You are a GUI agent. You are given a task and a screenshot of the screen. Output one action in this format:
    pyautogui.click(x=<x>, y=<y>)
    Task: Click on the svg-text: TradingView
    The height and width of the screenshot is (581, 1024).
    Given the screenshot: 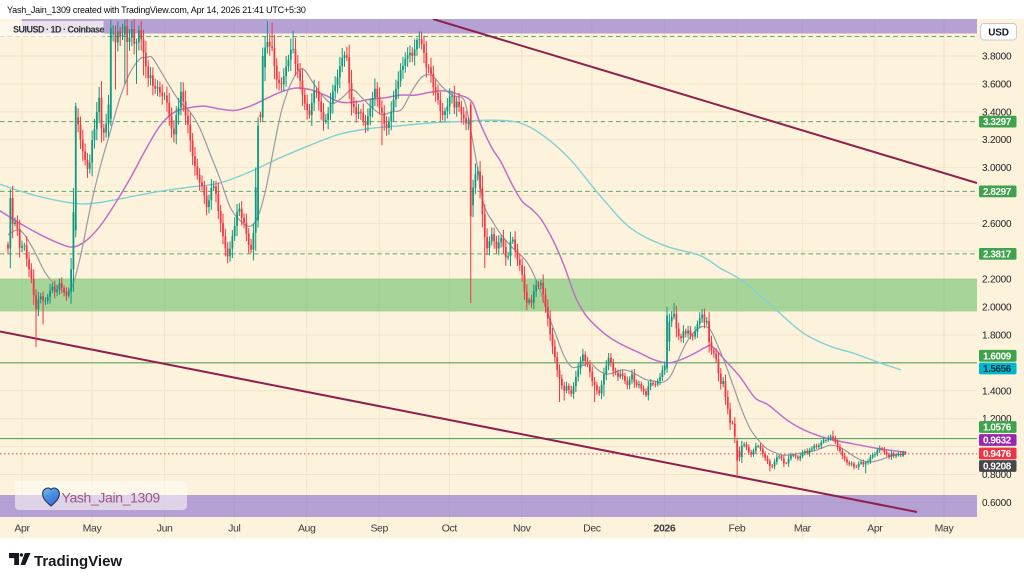 What is the action you would take?
    pyautogui.click(x=78, y=561)
    